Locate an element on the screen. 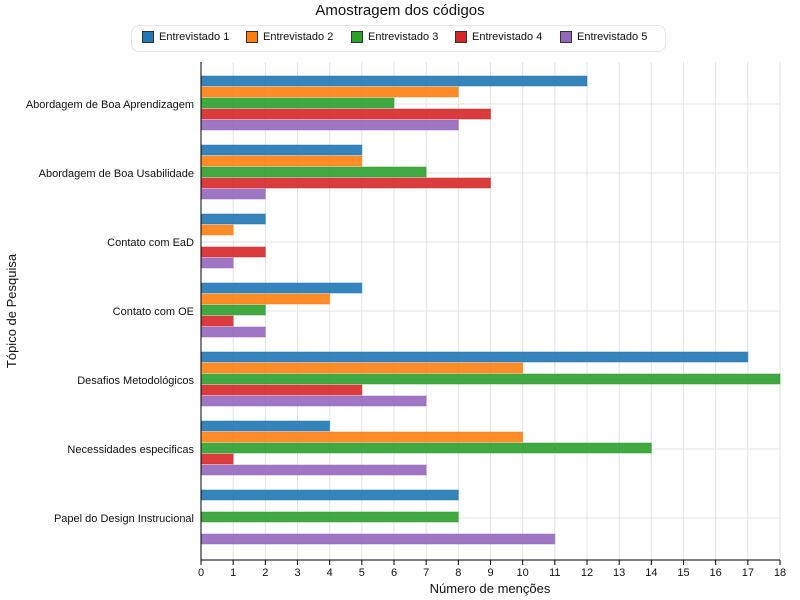 This screenshot has height=600, width=800. x-tick-label: 4 is located at coordinates (330, 573).